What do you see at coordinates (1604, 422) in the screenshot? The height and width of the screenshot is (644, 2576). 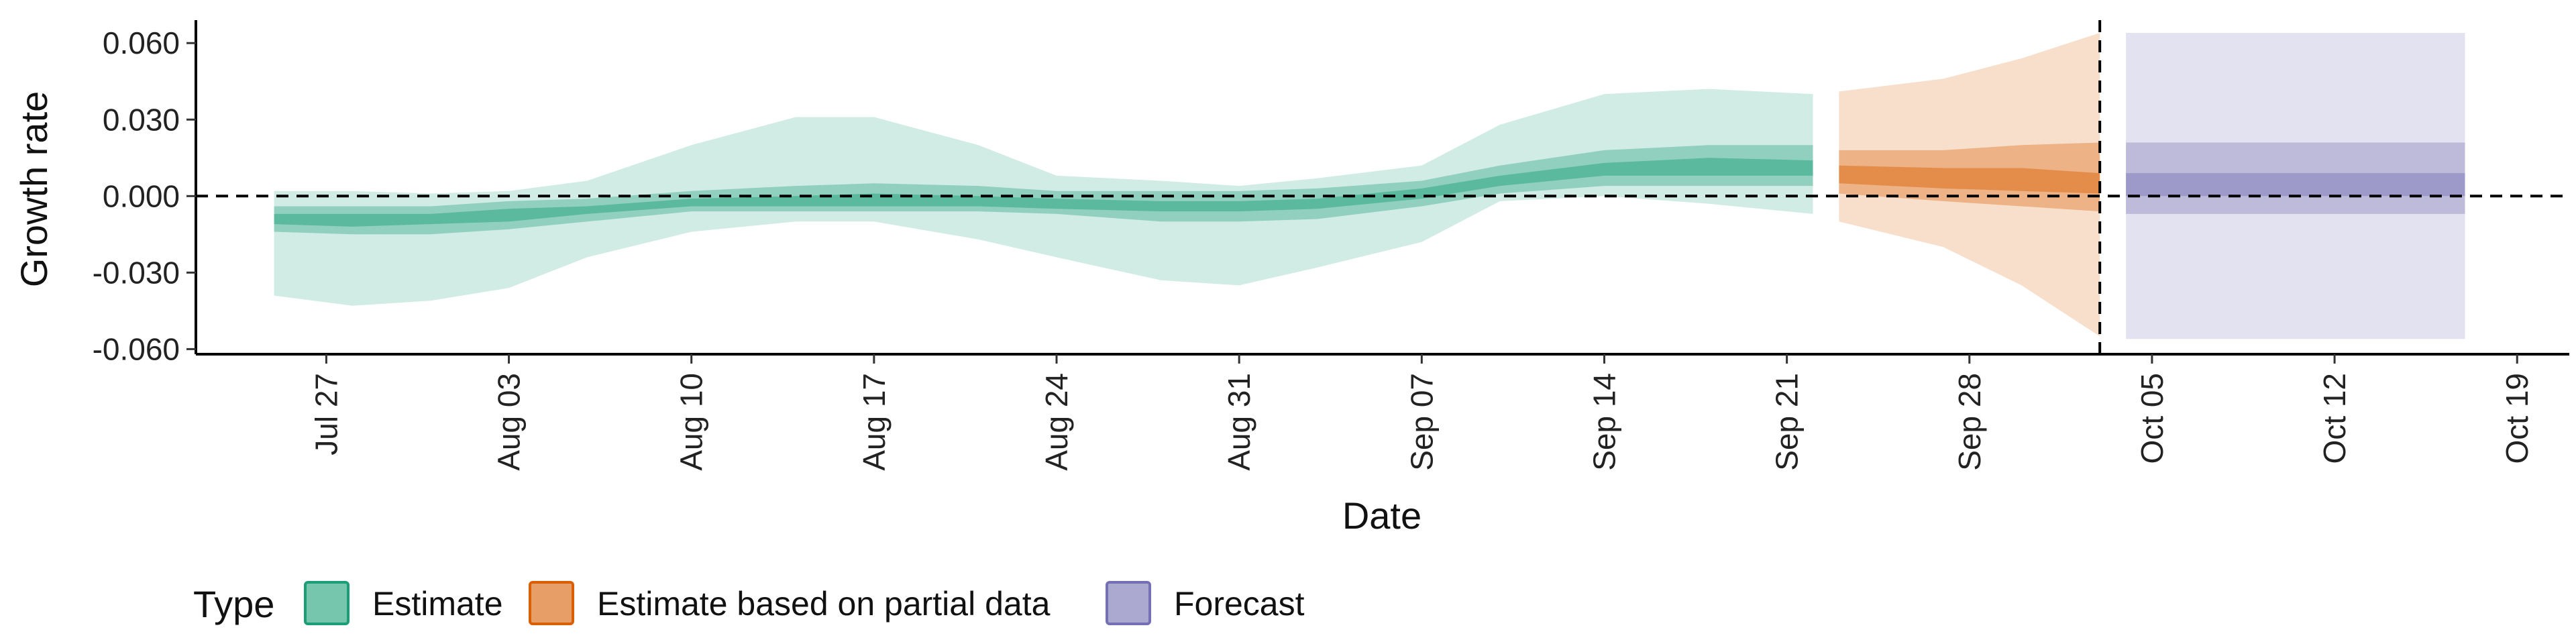 I see `x-tick-label: Sep 14` at bounding box center [1604, 422].